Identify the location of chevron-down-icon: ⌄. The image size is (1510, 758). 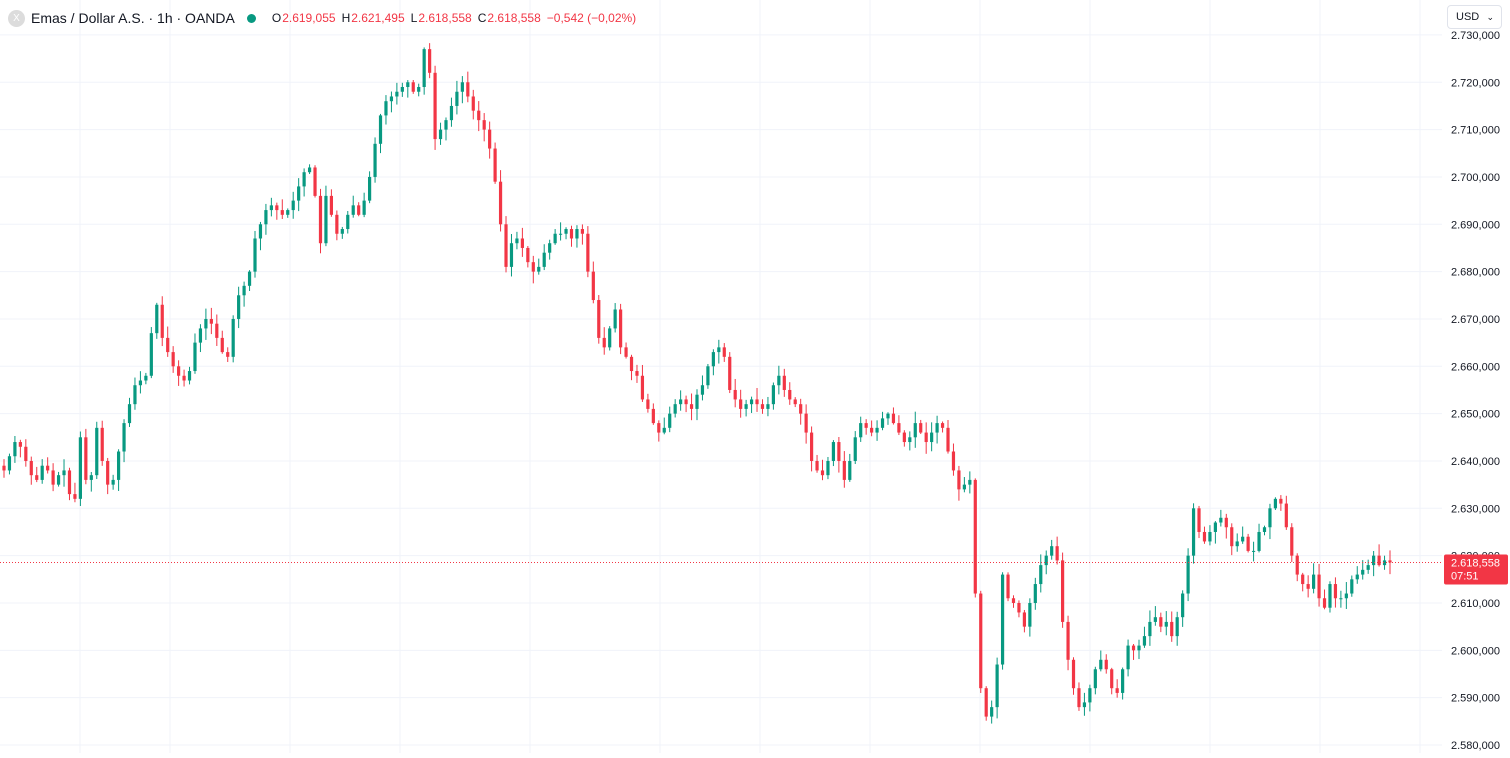
(1490, 16).